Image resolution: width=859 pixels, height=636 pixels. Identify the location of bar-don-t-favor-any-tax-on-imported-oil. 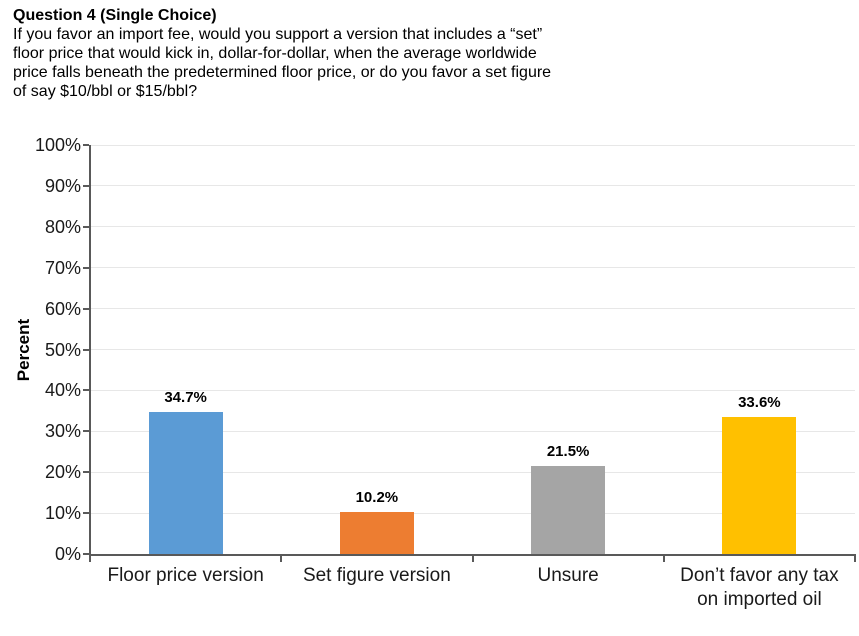
(759, 485).